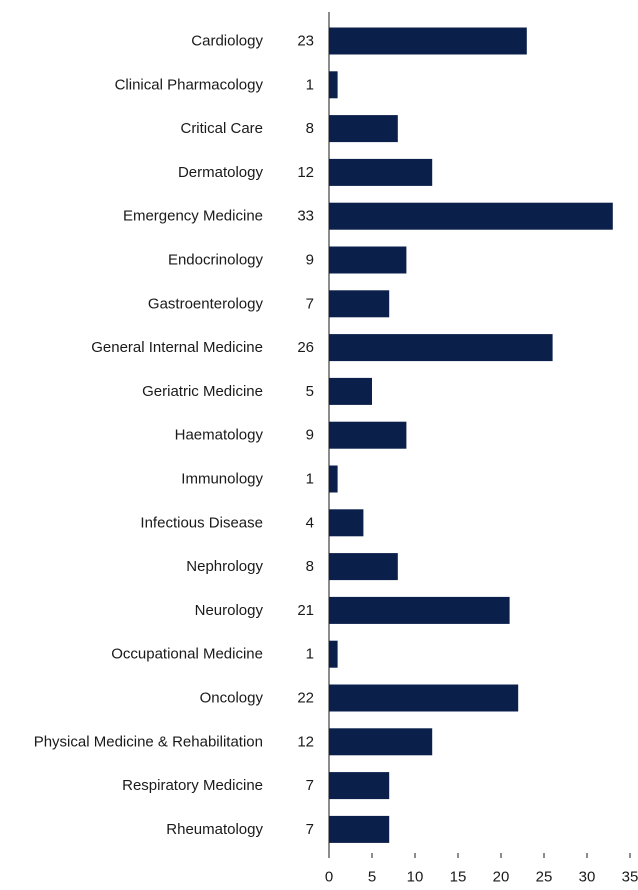 The image size is (638, 890). What do you see at coordinates (305, 41) in the screenshot?
I see `value-label: 23` at bounding box center [305, 41].